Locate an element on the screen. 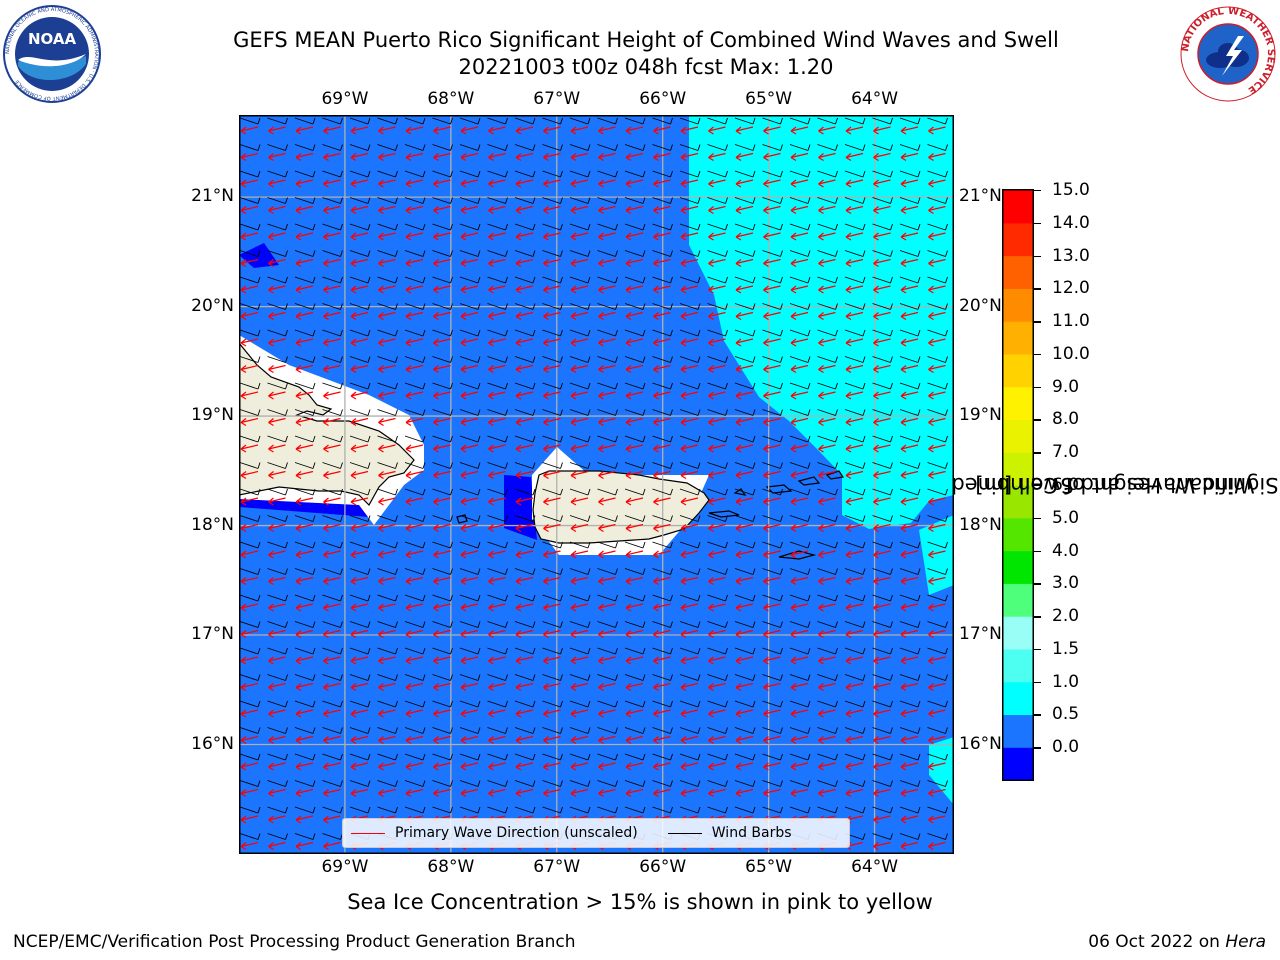 The width and height of the screenshot is (1280, 960). colorbar-band is located at coordinates (1018, 403).